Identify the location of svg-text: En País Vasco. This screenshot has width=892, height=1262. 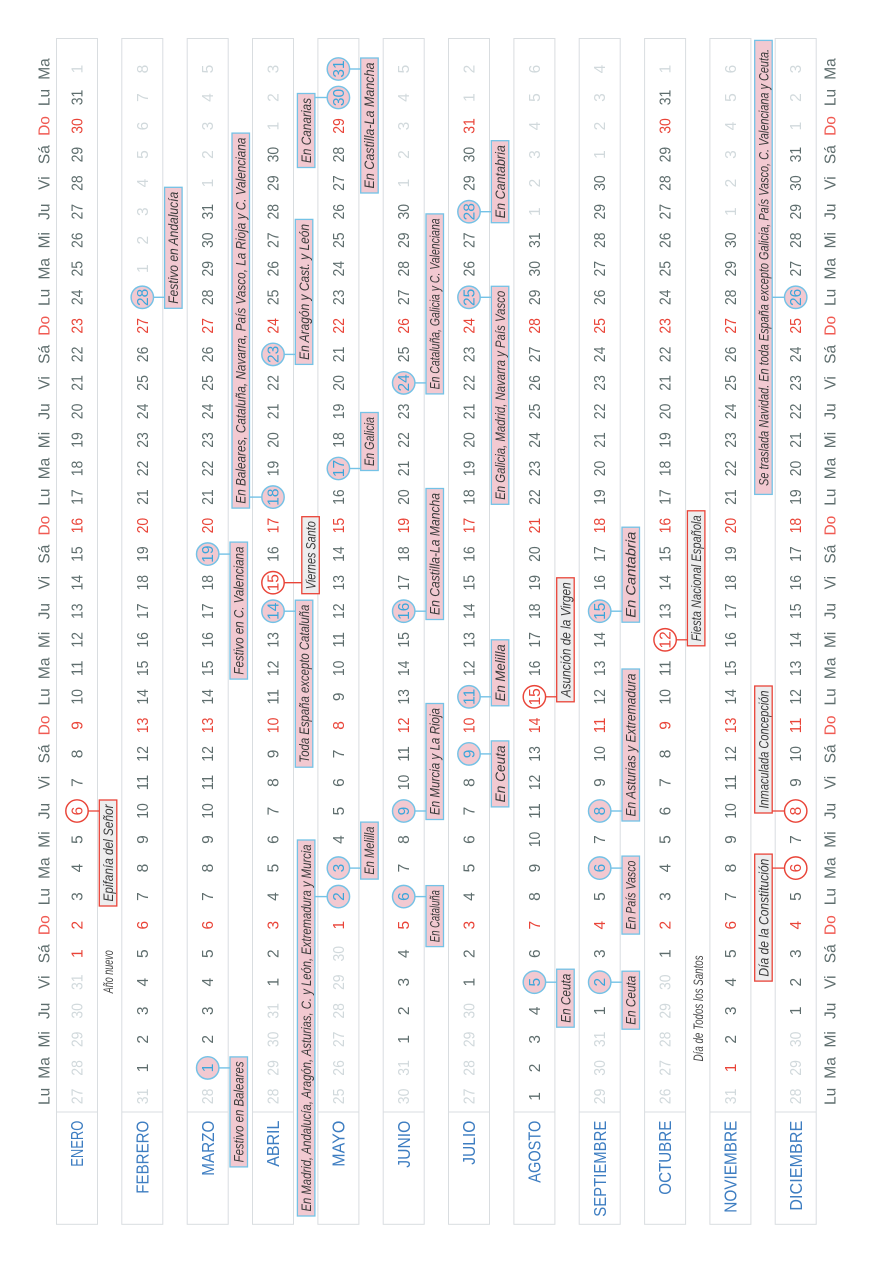
(631, 894).